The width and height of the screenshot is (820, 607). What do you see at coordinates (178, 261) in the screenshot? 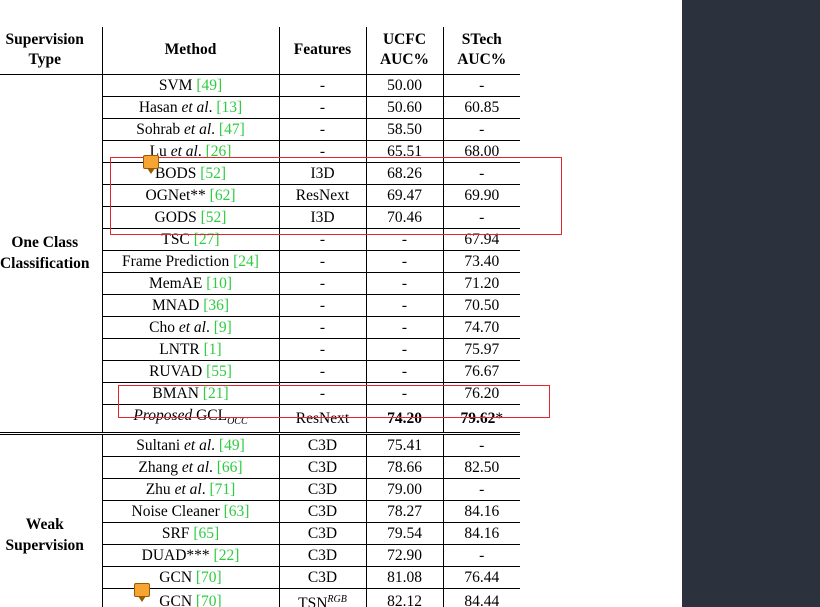
I see `method-name: Frame Prediction` at bounding box center [178, 261].